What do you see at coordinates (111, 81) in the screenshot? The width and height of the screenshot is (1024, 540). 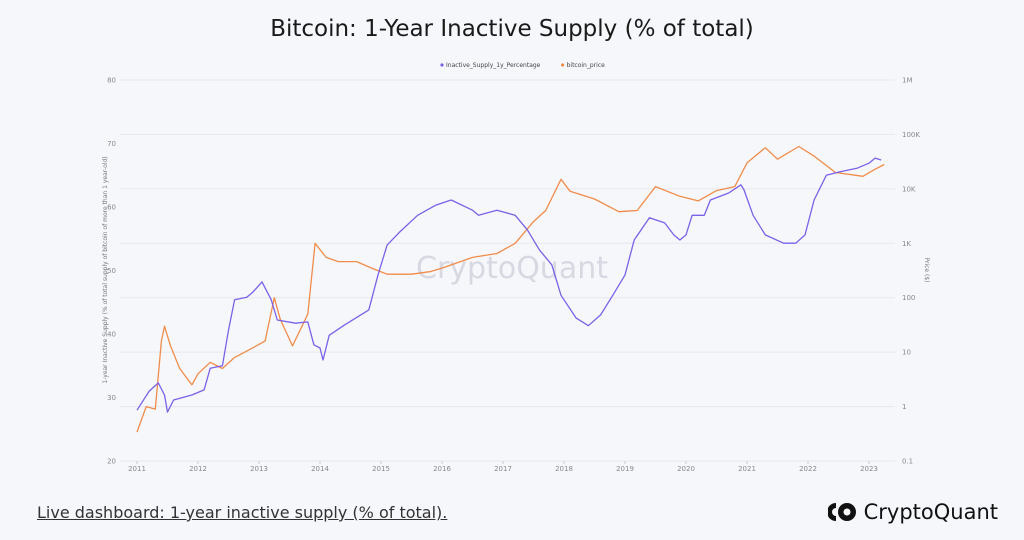 I see `y-tick-label: 80` at bounding box center [111, 81].